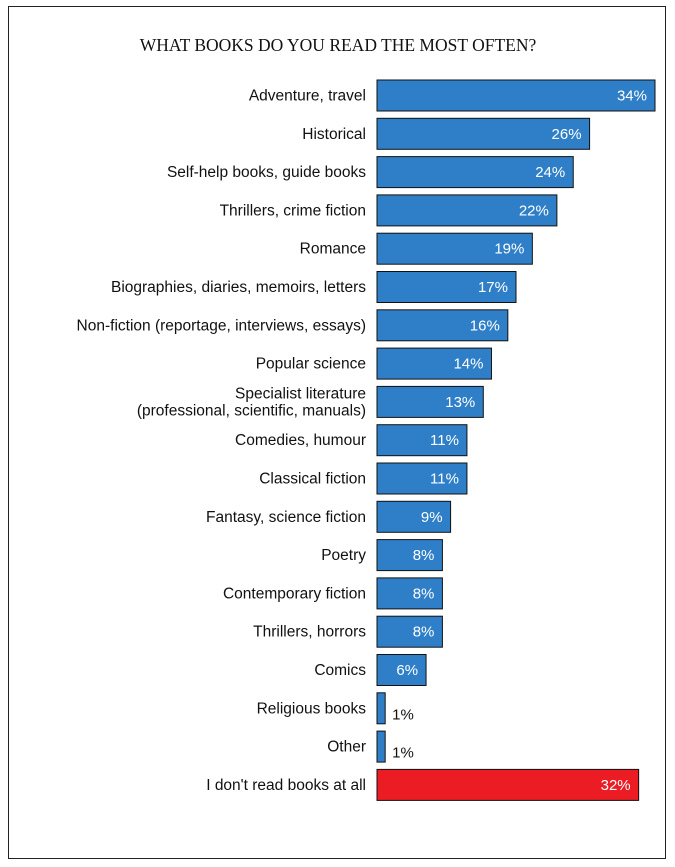 The width and height of the screenshot is (675, 867). Describe the element at coordinates (286, 785) in the screenshot. I see `category-label-18: I don't read books at all` at that location.